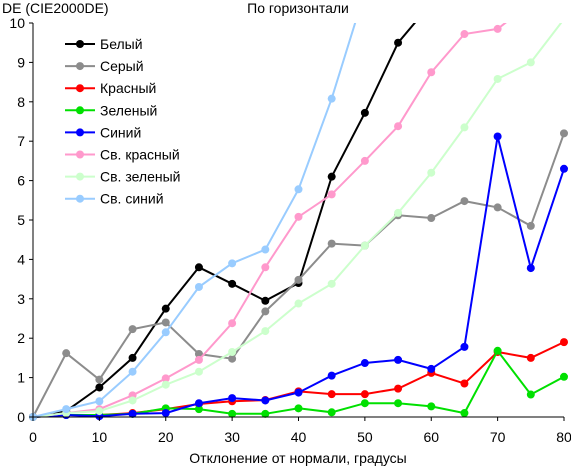  Describe the element at coordinates (498, 437) in the screenshot. I see `x-tick-label: 70` at that location.